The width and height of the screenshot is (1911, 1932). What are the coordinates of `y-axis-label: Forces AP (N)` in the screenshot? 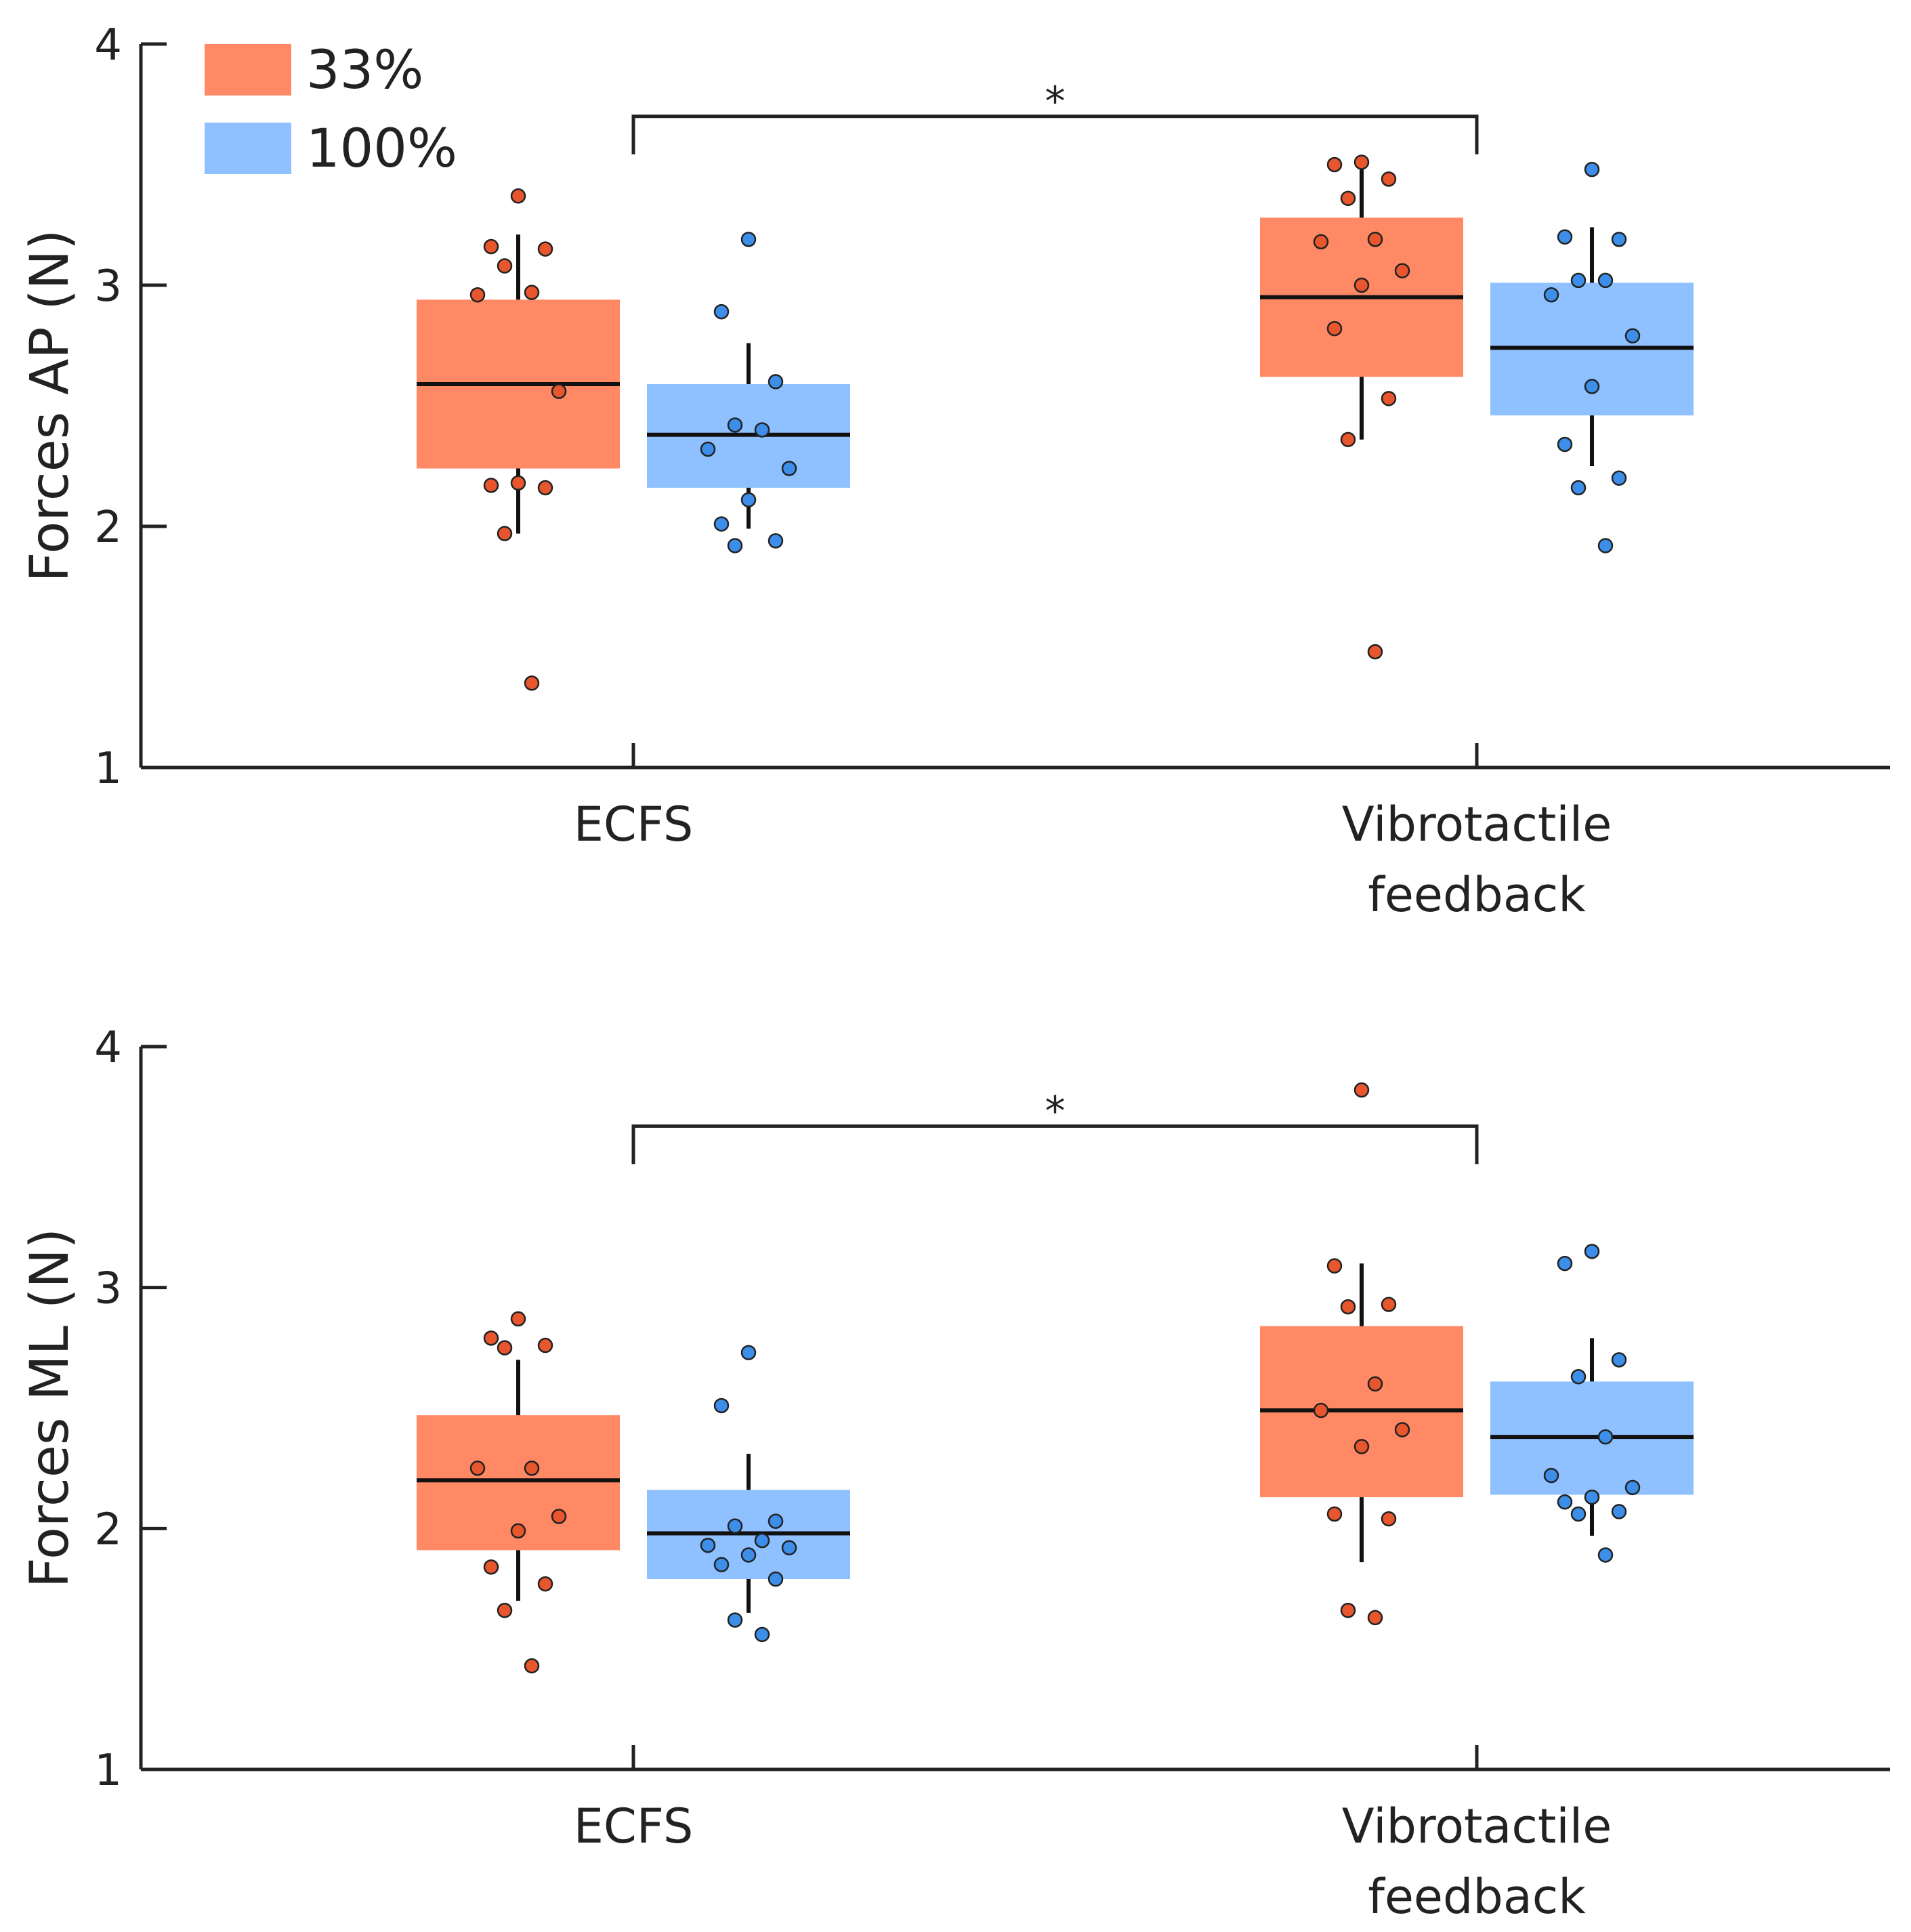 It's located at (50, 406).